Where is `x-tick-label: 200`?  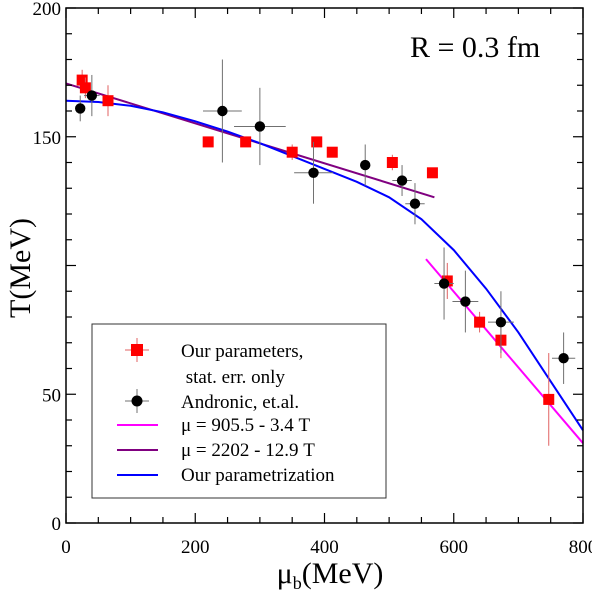 x-tick-label: 200 is located at coordinates (195, 547).